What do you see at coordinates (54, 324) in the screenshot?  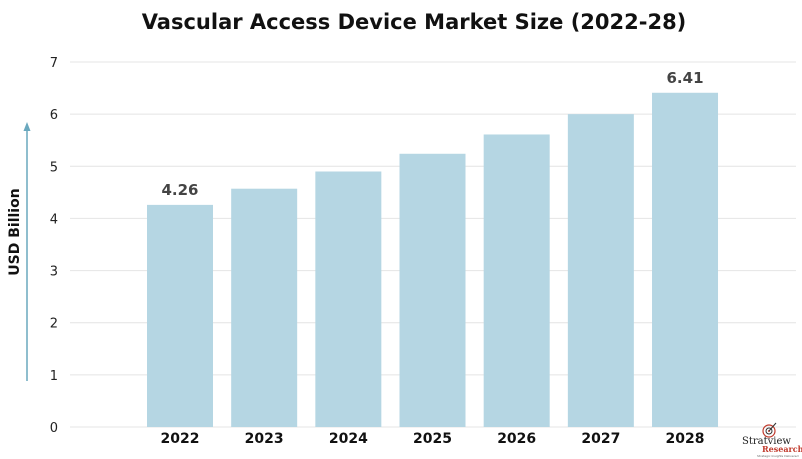 I see `y-tick-label: 2` at bounding box center [54, 324].